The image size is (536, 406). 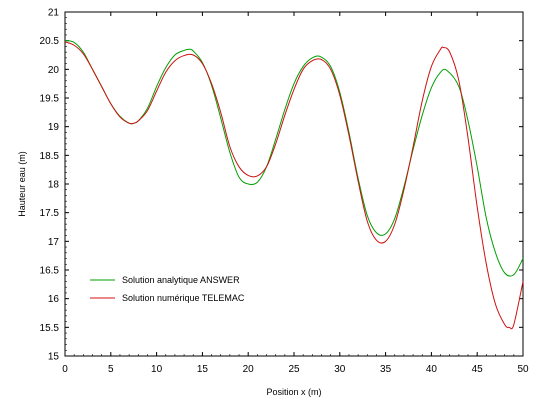 What do you see at coordinates (50, 41) in the screenshot?
I see `y-tick-label: 20.5` at bounding box center [50, 41].